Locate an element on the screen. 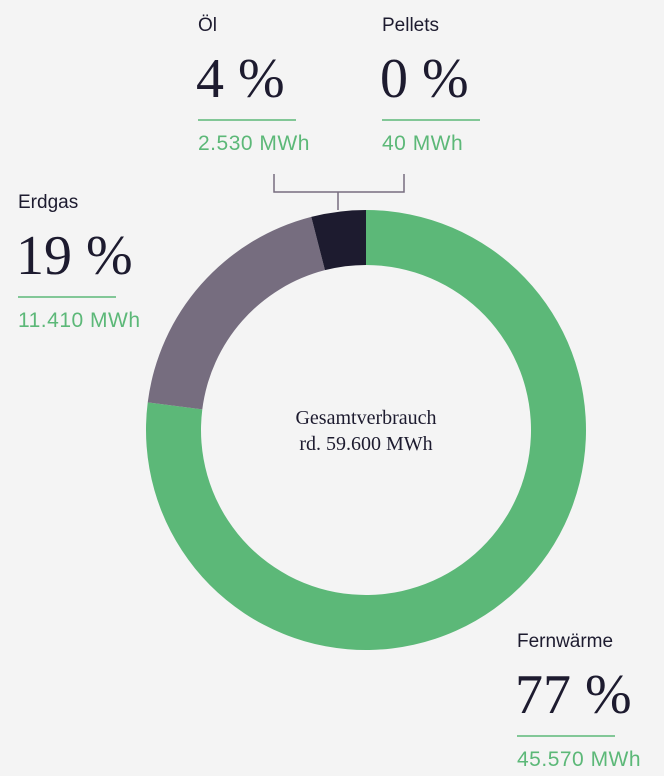 The height and width of the screenshot is (776, 664). center-total: rd. 59.600 MWh is located at coordinates (365, 444).